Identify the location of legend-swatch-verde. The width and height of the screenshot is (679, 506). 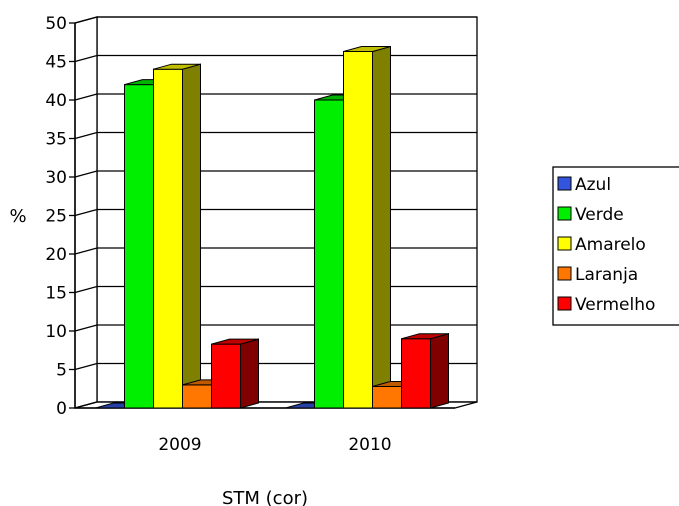
(564, 213).